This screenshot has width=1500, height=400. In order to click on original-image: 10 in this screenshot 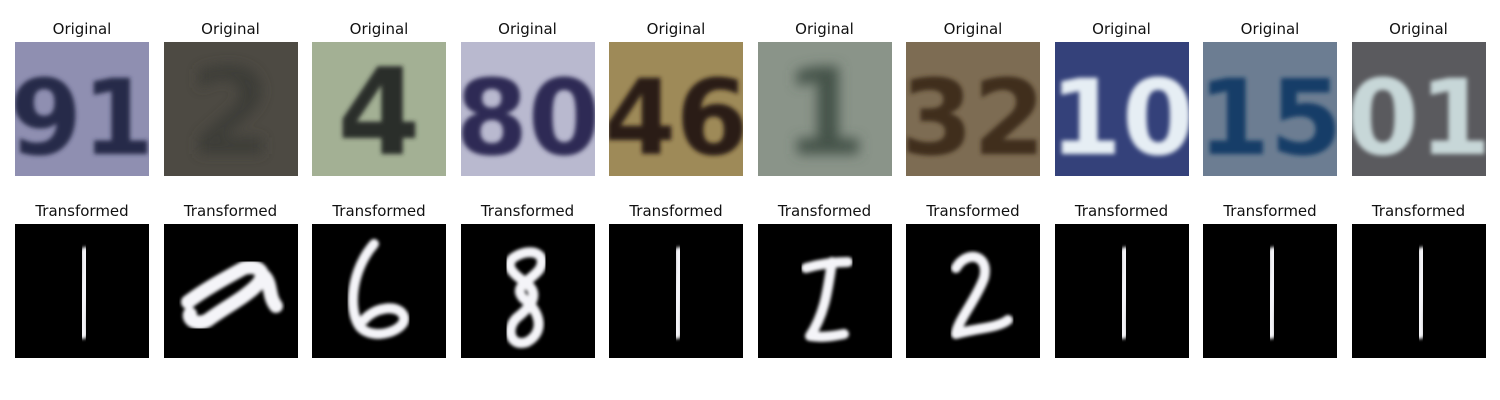, I will do `click(1121, 109)`.